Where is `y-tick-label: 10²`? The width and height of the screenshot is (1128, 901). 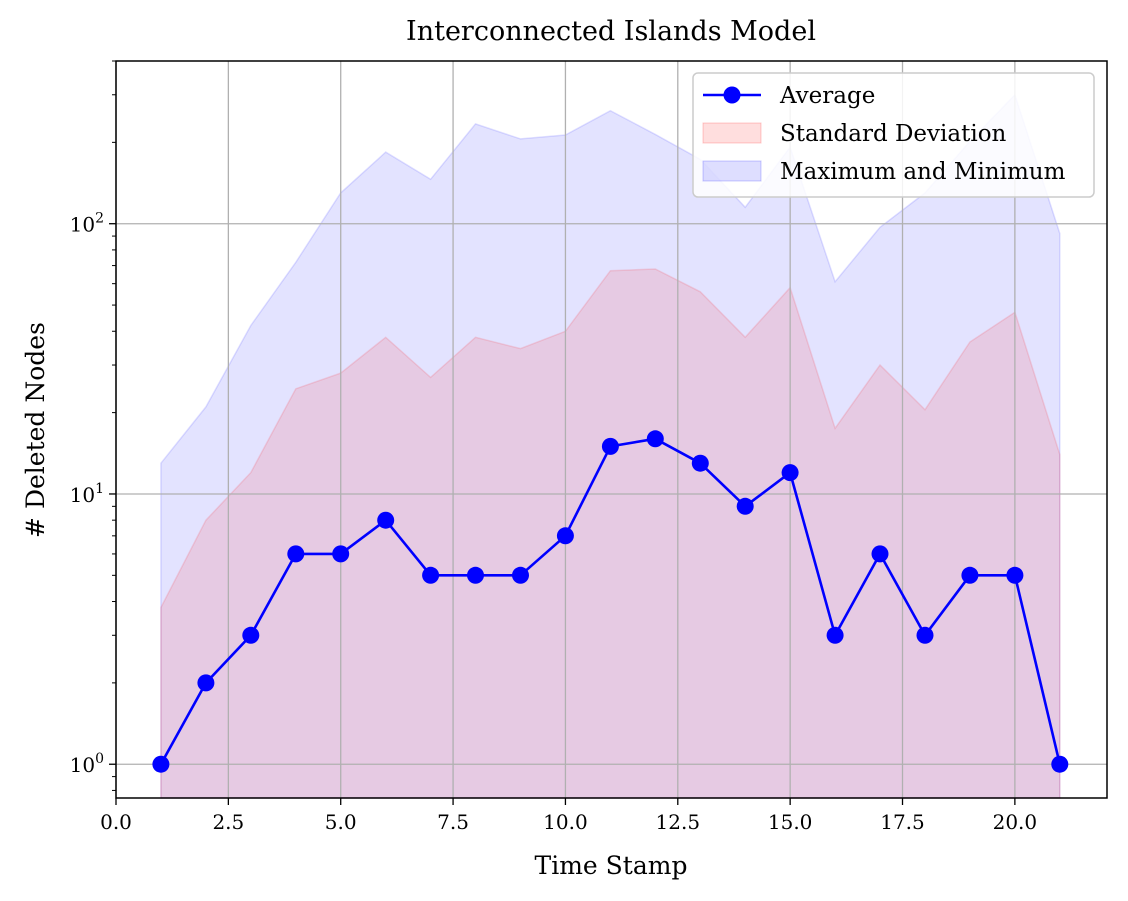
y-tick-label: 10² is located at coordinates (87, 224).